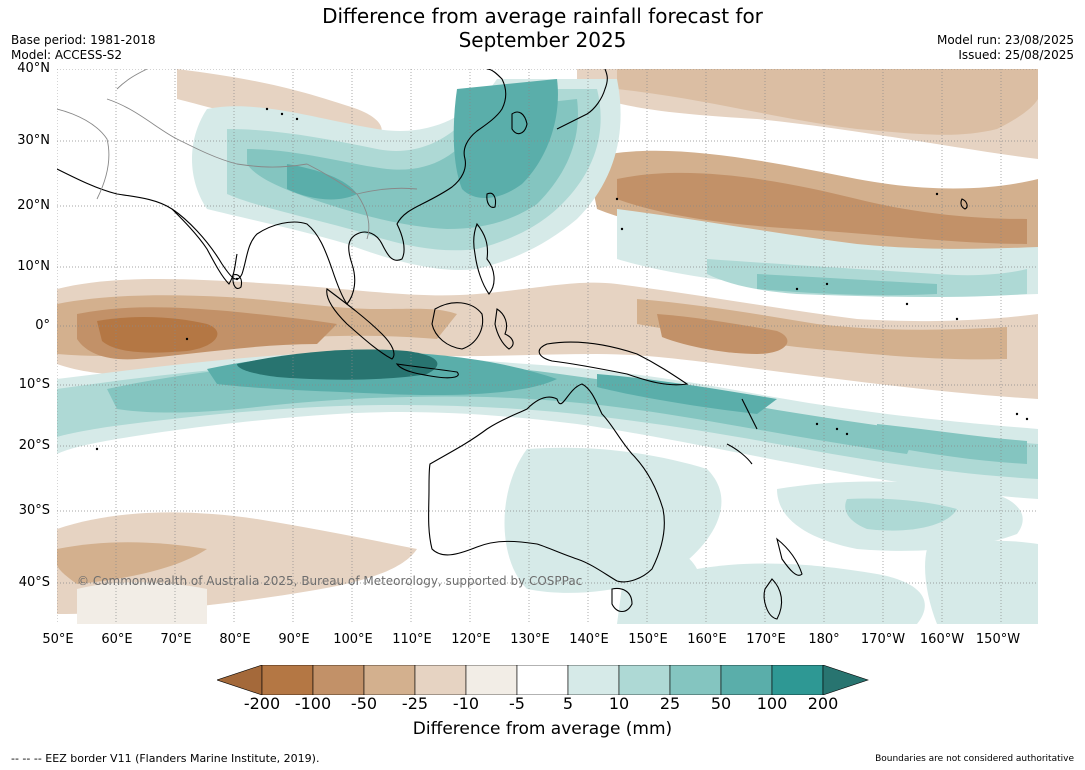  I want to click on lon-label-90e: 90°E, so click(294, 639).